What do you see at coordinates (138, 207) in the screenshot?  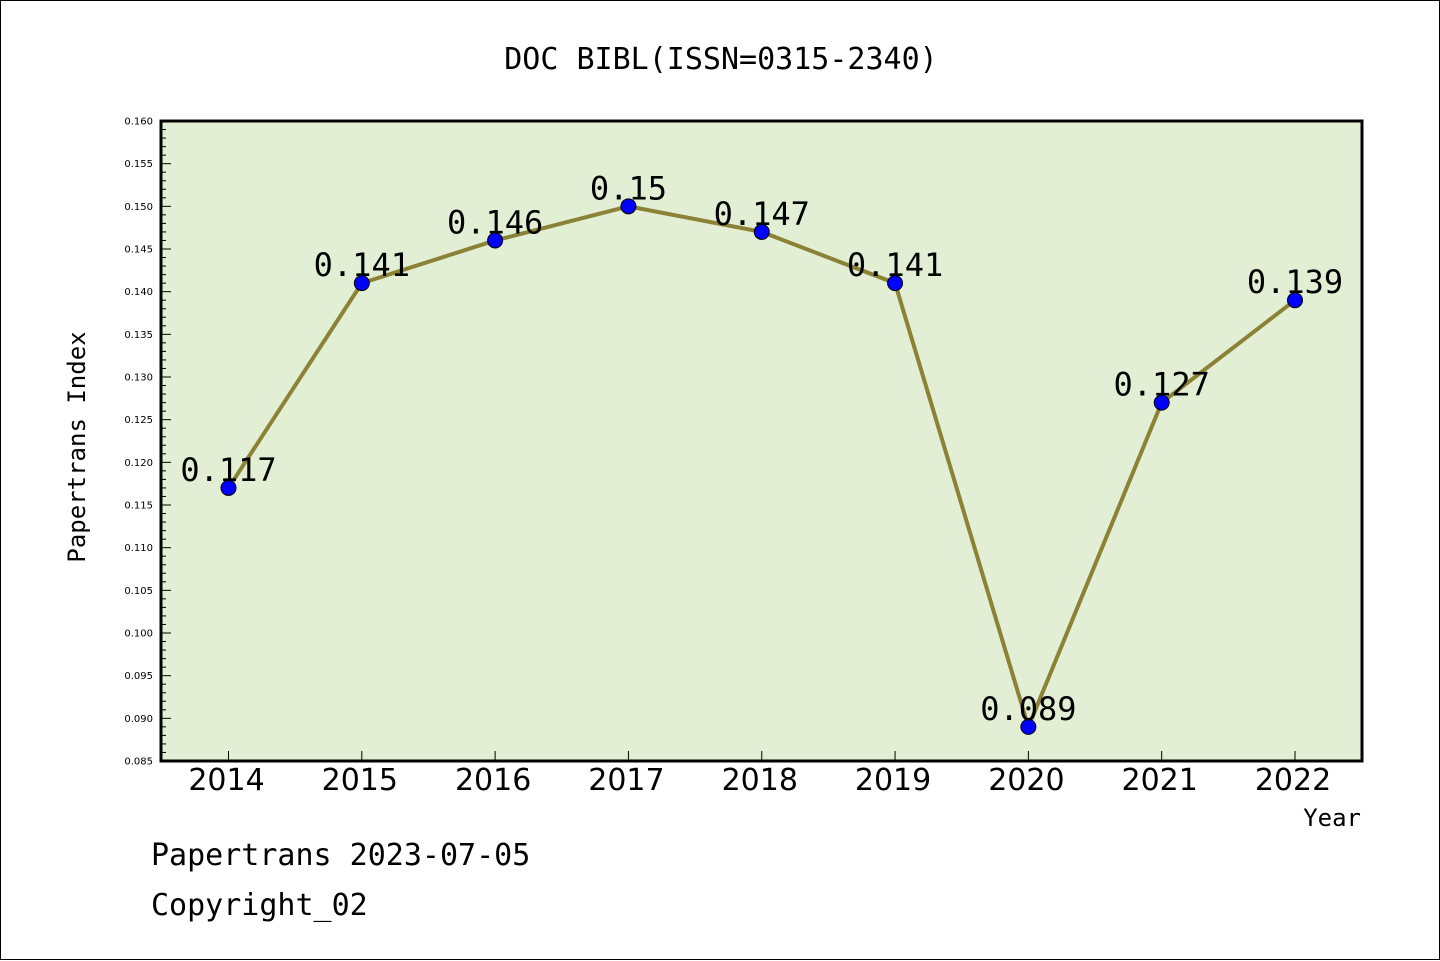 I see `y-tick-label: 0.150` at bounding box center [138, 207].